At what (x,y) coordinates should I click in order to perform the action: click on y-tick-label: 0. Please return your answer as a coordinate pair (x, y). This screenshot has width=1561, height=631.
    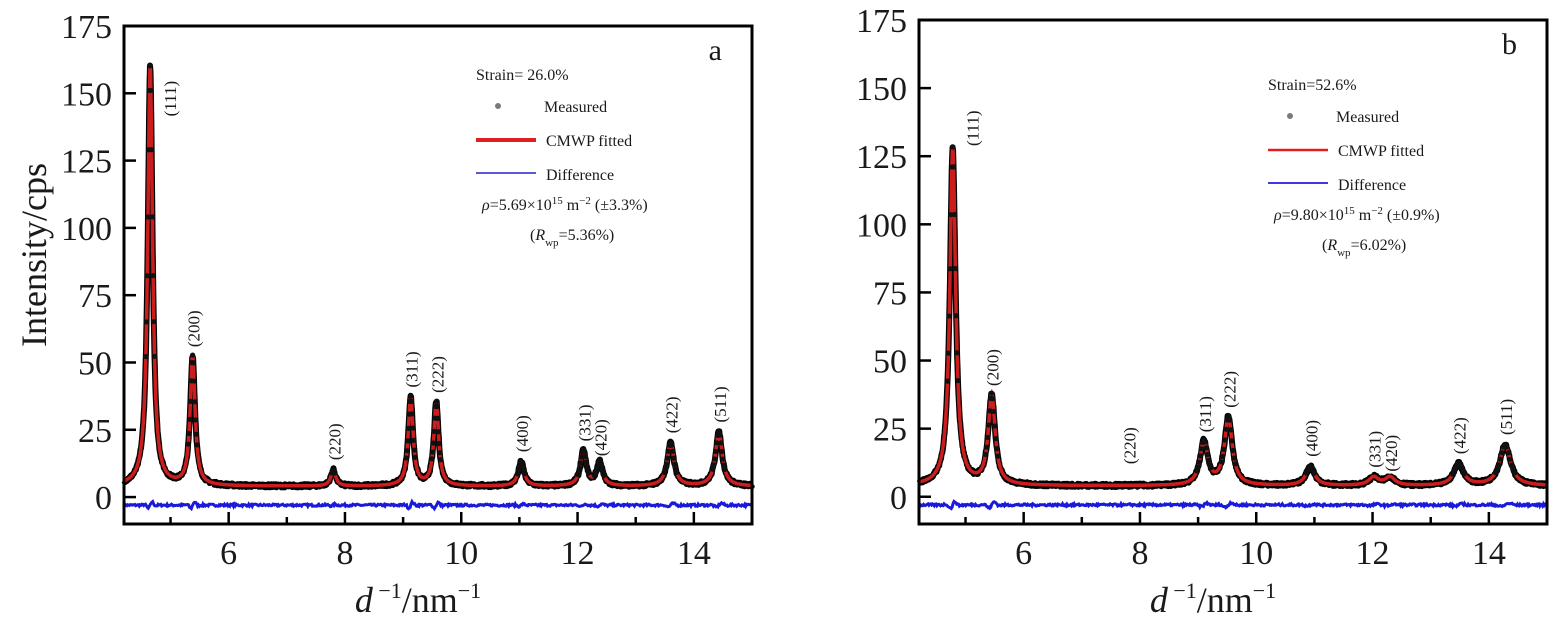
    Looking at the image, I should click on (898, 498).